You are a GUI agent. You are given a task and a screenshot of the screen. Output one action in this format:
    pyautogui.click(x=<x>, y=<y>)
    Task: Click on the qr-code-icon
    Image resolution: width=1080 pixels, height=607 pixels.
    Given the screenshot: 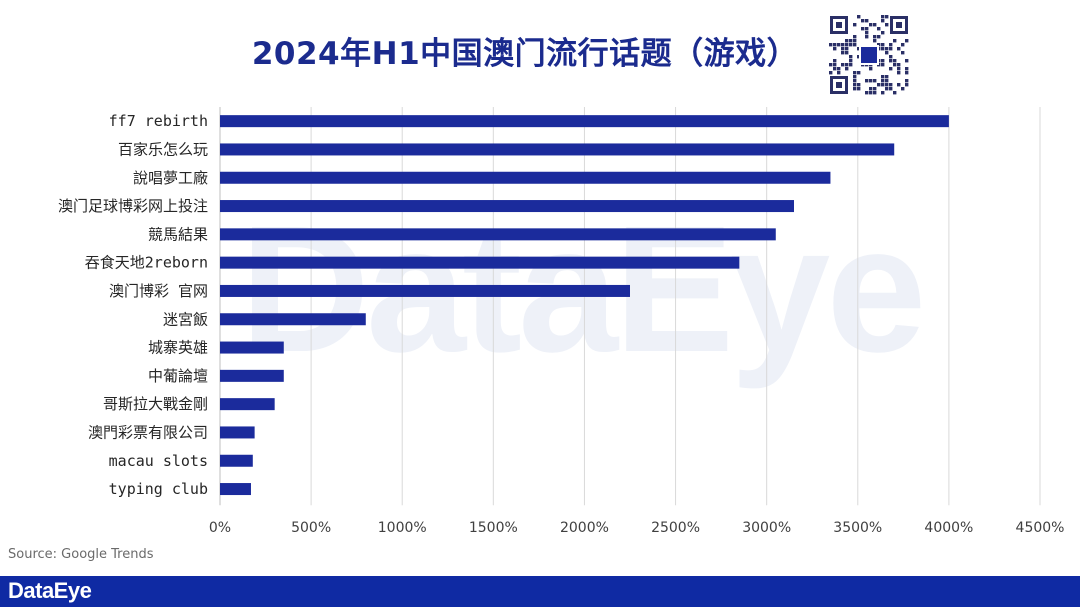 What is the action you would take?
    pyautogui.click(x=869, y=55)
    